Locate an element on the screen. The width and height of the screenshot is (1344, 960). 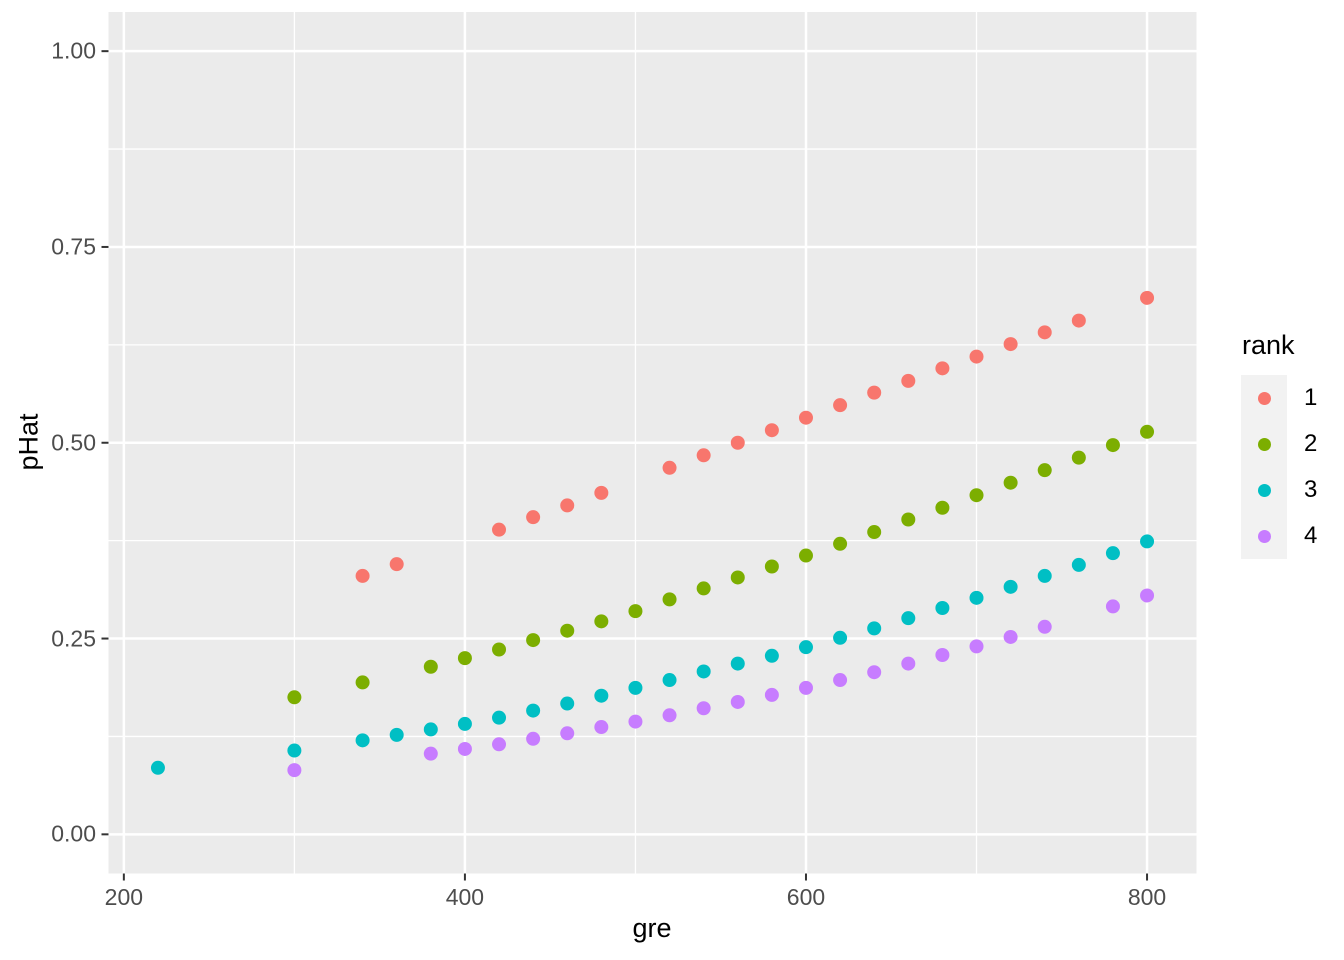
legend-item-rank-1: 1 is located at coordinates (1279, 398).